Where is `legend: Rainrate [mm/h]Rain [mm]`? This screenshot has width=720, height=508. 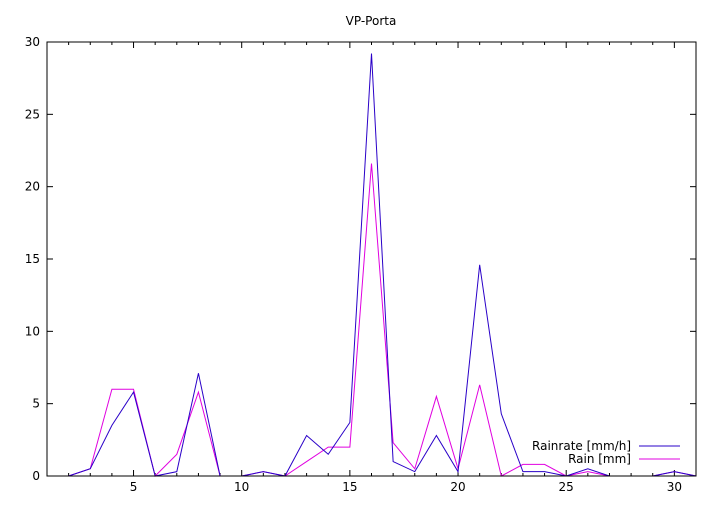
legend: Rainrate [mm/h]Rain [mm] is located at coordinates (606, 452).